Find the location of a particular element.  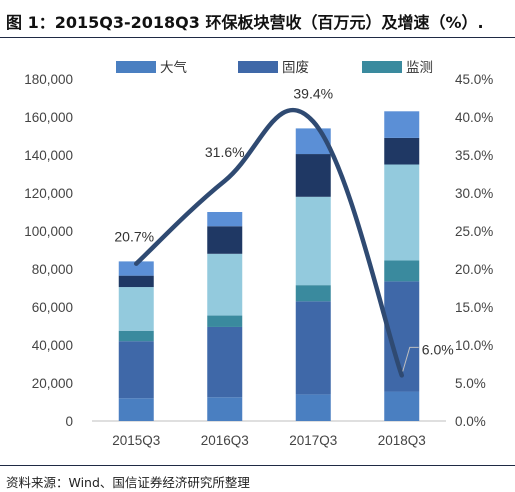

title-bar: 图 1：2015Q3-2018Q3 环保板块营收（百万元）及增速（%）. is located at coordinates (257, 19).